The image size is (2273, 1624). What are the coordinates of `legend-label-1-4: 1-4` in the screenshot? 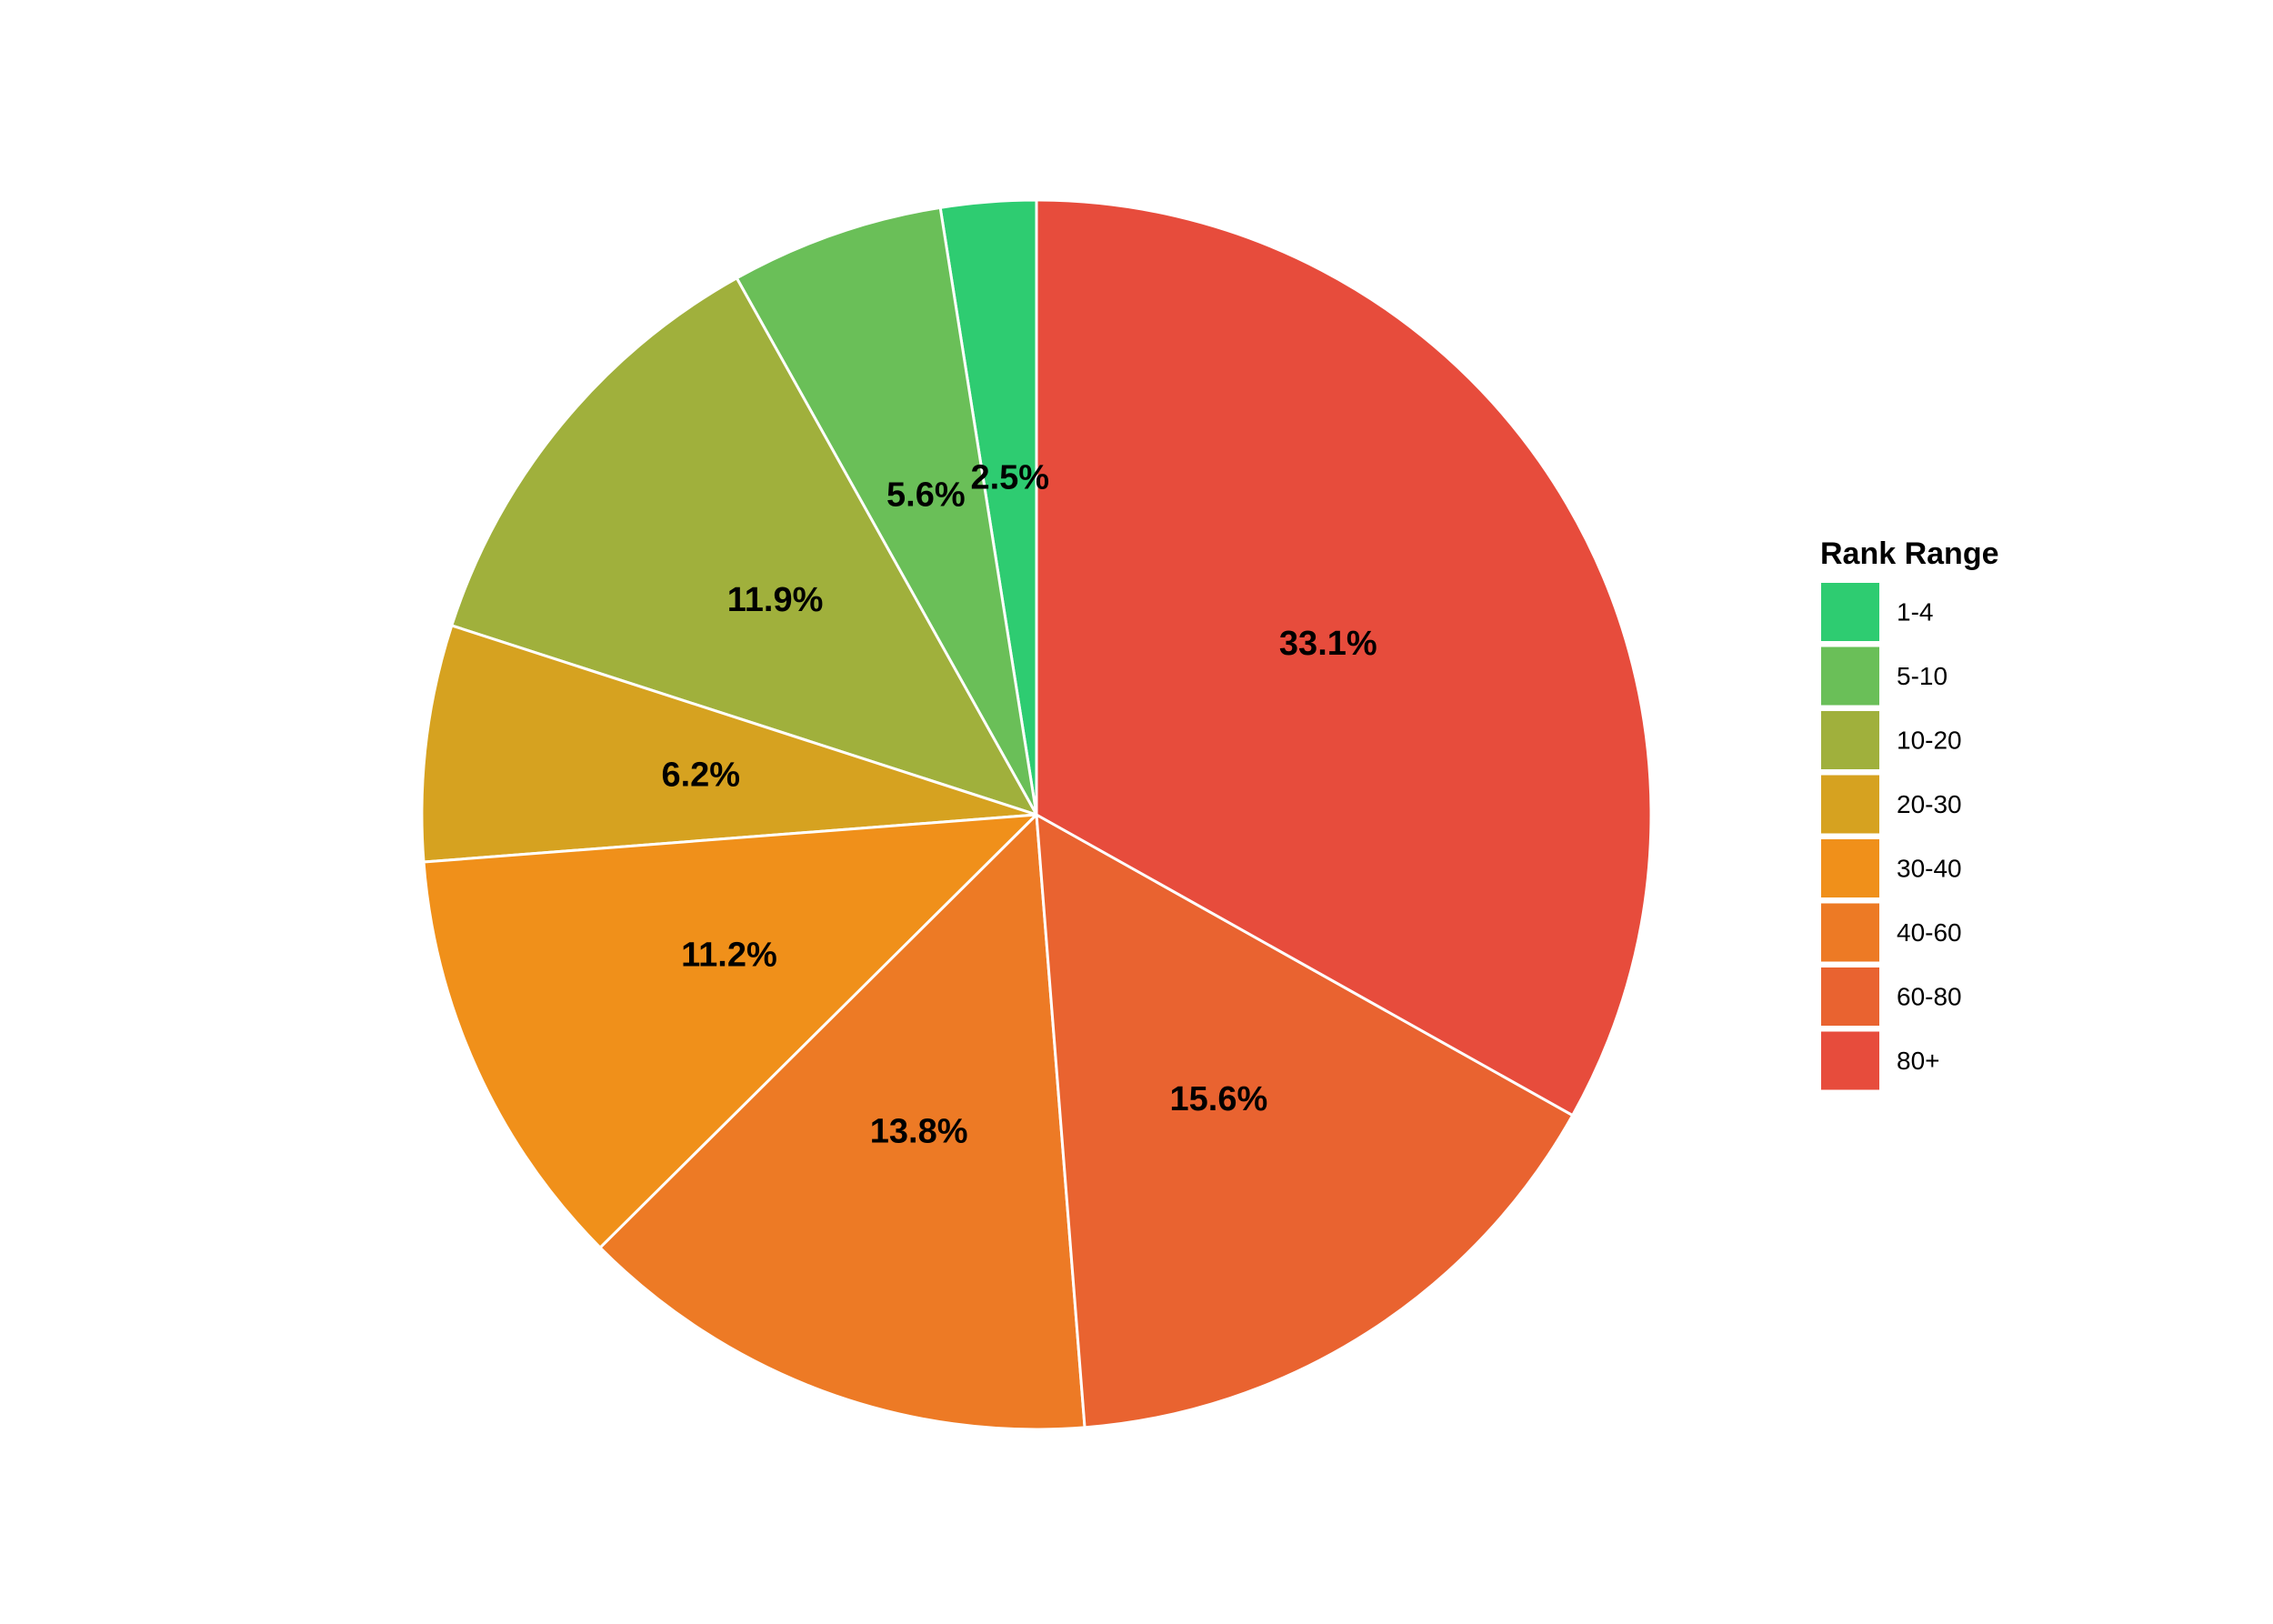 It's located at (1915, 612).